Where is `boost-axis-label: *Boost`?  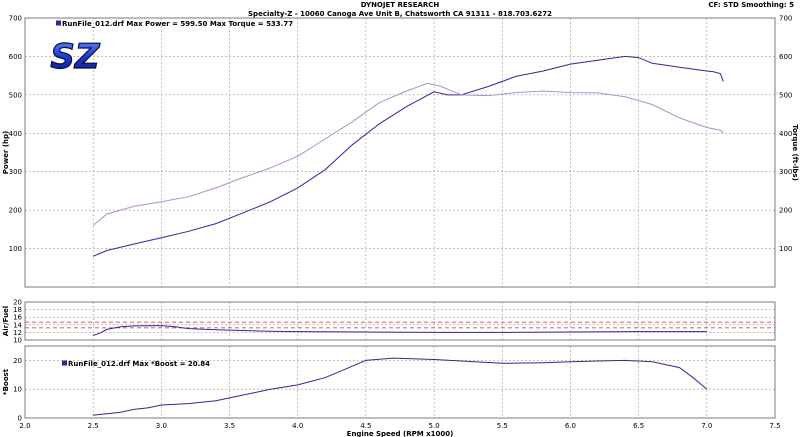
boost-axis-label: *Boost is located at coordinates (6, 381).